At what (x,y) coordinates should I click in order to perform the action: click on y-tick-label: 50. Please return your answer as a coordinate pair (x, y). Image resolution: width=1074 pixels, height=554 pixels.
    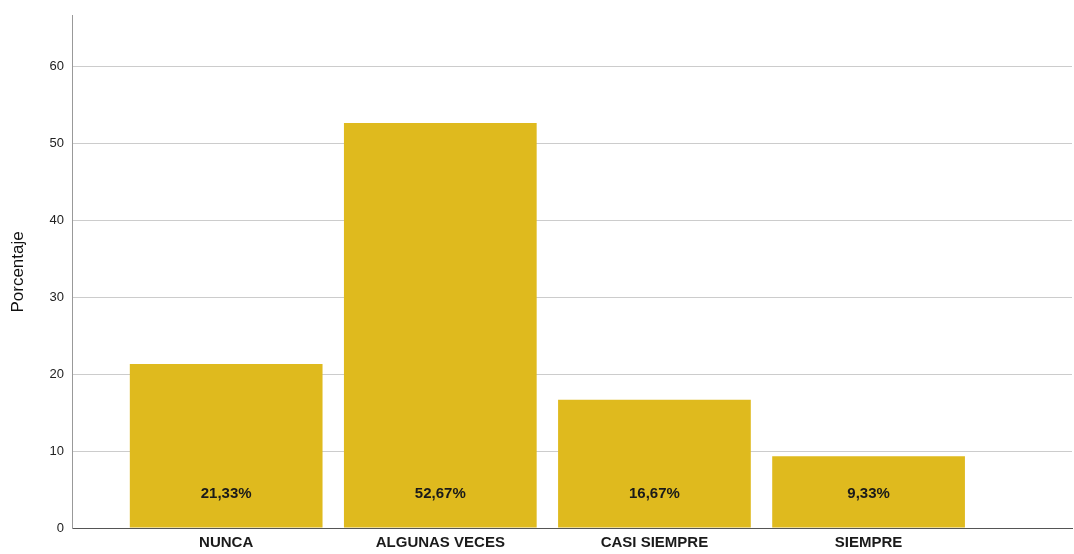
    Looking at the image, I should click on (56, 143).